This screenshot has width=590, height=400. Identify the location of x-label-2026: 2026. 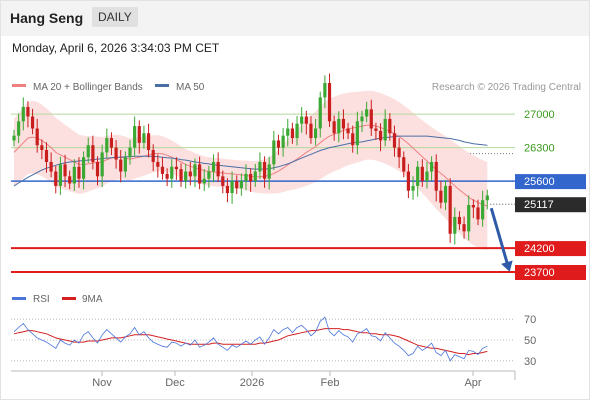
(252, 383).